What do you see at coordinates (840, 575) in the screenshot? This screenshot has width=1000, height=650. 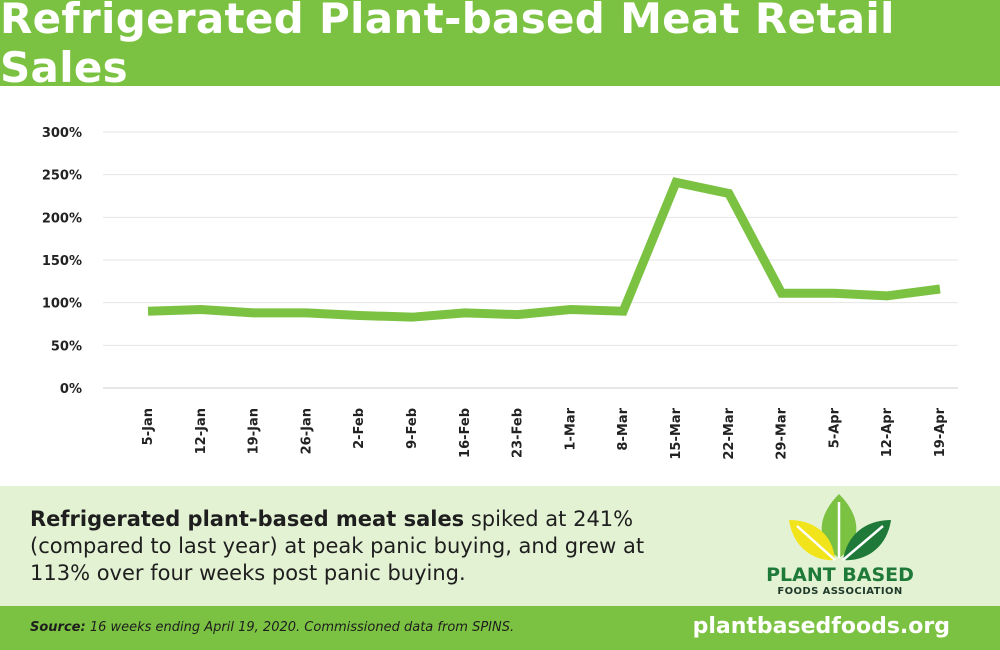 I see `logo-text-primary: PLANT BASED` at bounding box center [840, 575].